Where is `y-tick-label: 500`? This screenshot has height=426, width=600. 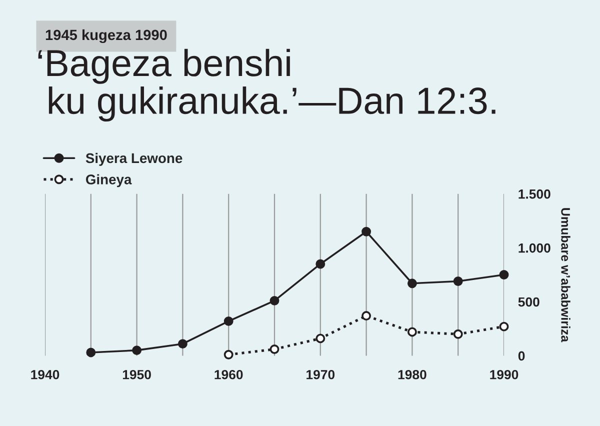 y-tick-label: 500 is located at coordinates (529, 302).